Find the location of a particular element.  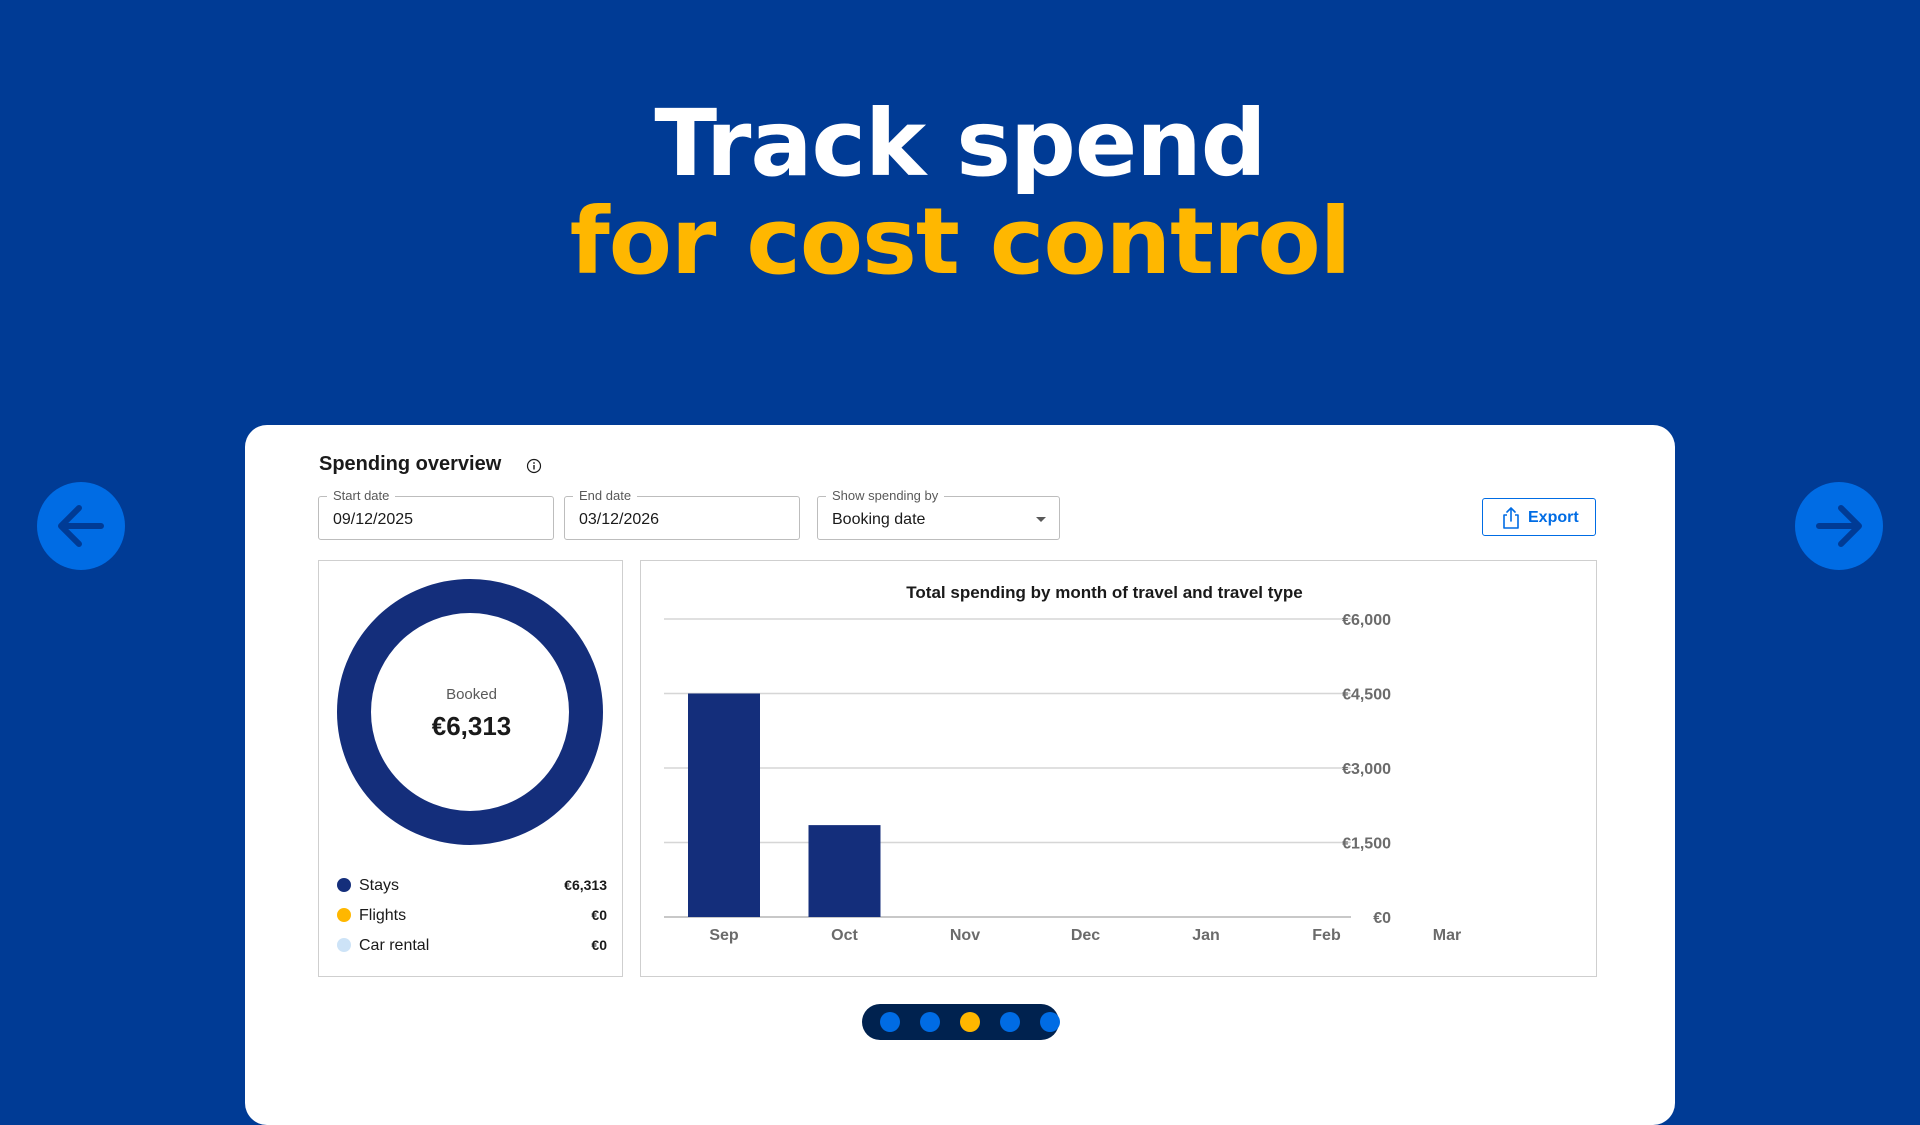

show-spending-by-value: Booking date is located at coordinates (879, 519).